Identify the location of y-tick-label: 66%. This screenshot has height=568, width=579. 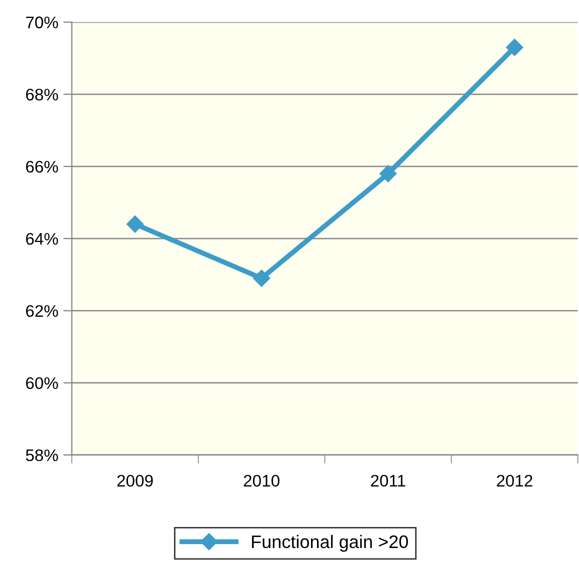
(42, 166).